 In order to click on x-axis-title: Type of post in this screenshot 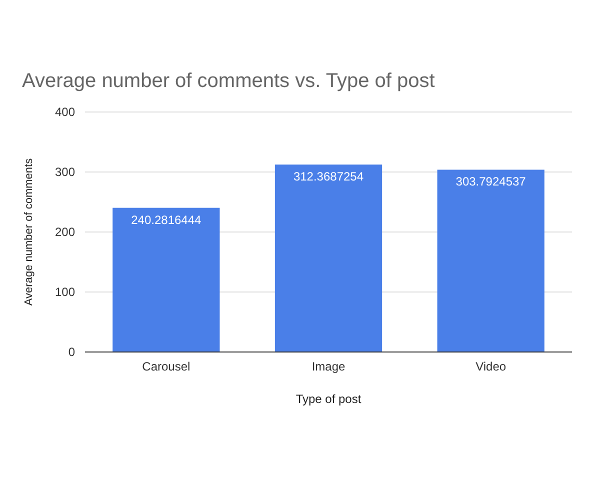, I will do `click(329, 399)`.